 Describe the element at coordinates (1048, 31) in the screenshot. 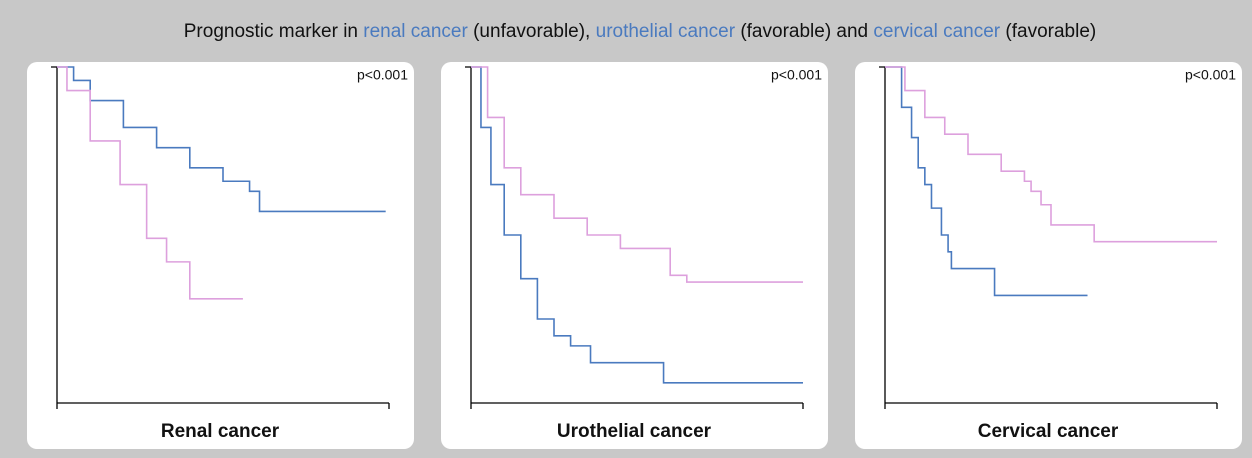

I see `title-part: (favorable)` at that location.